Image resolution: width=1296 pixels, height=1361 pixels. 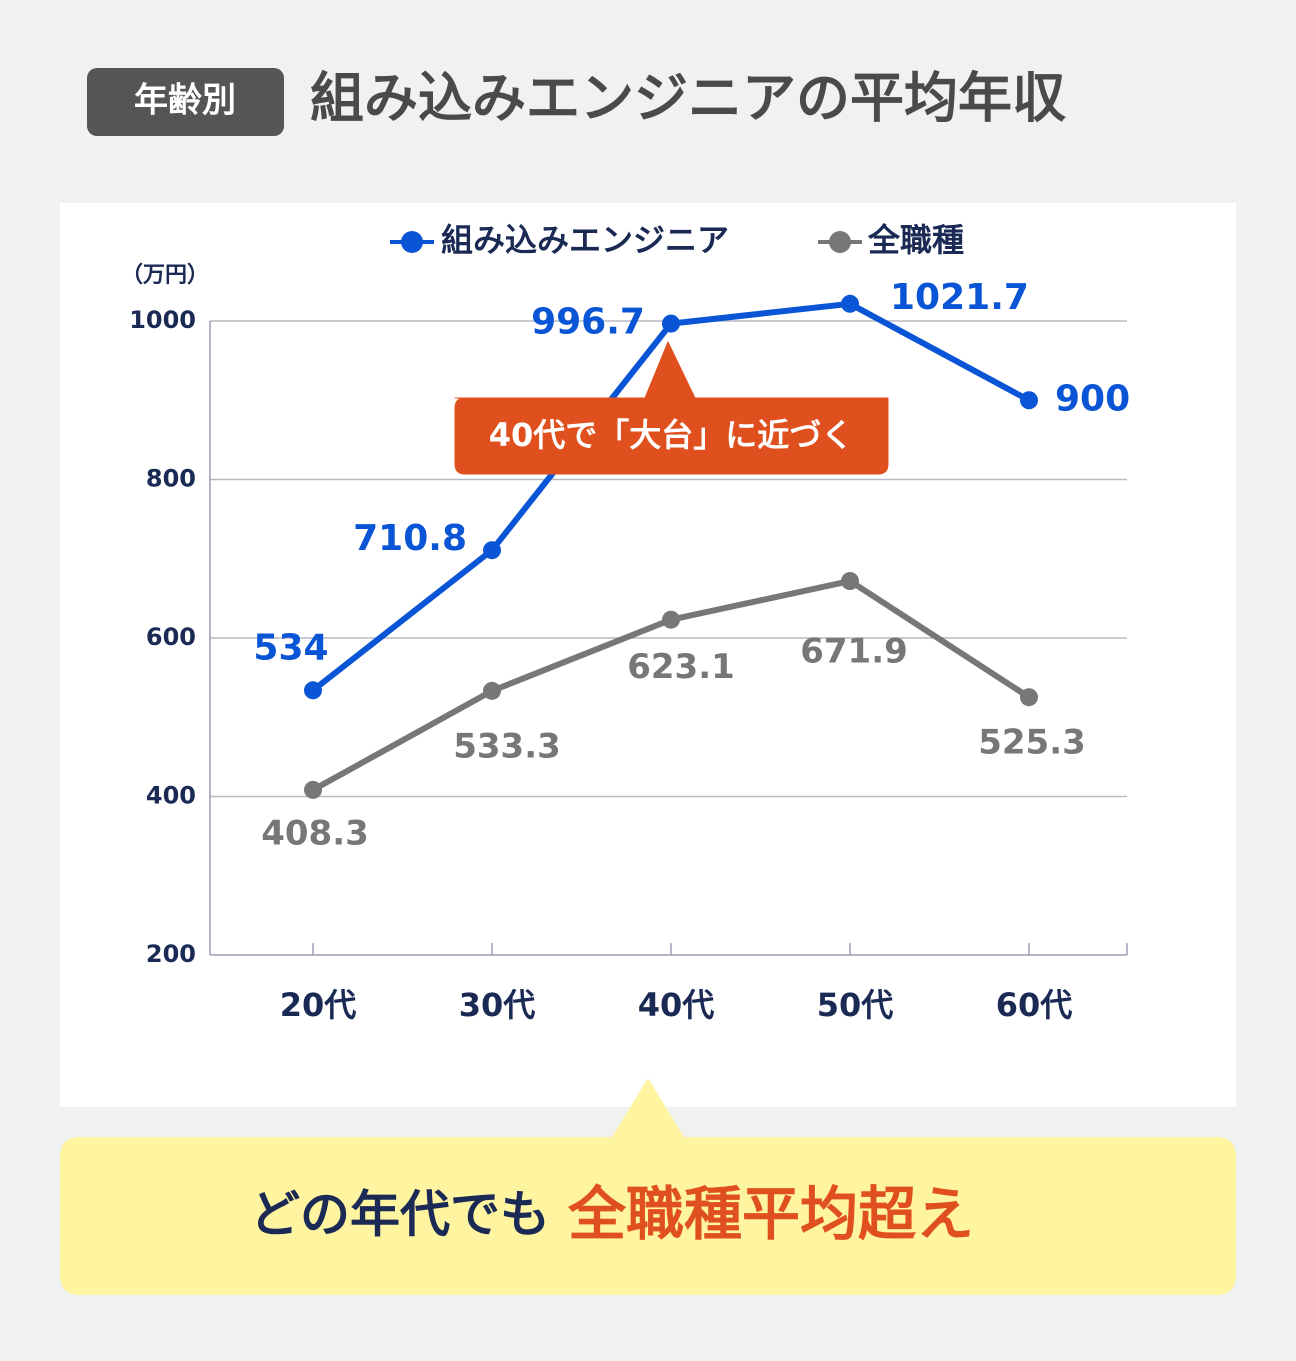 What do you see at coordinates (507, 746) in the screenshot?
I see `data-label: 533.3` at bounding box center [507, 746].